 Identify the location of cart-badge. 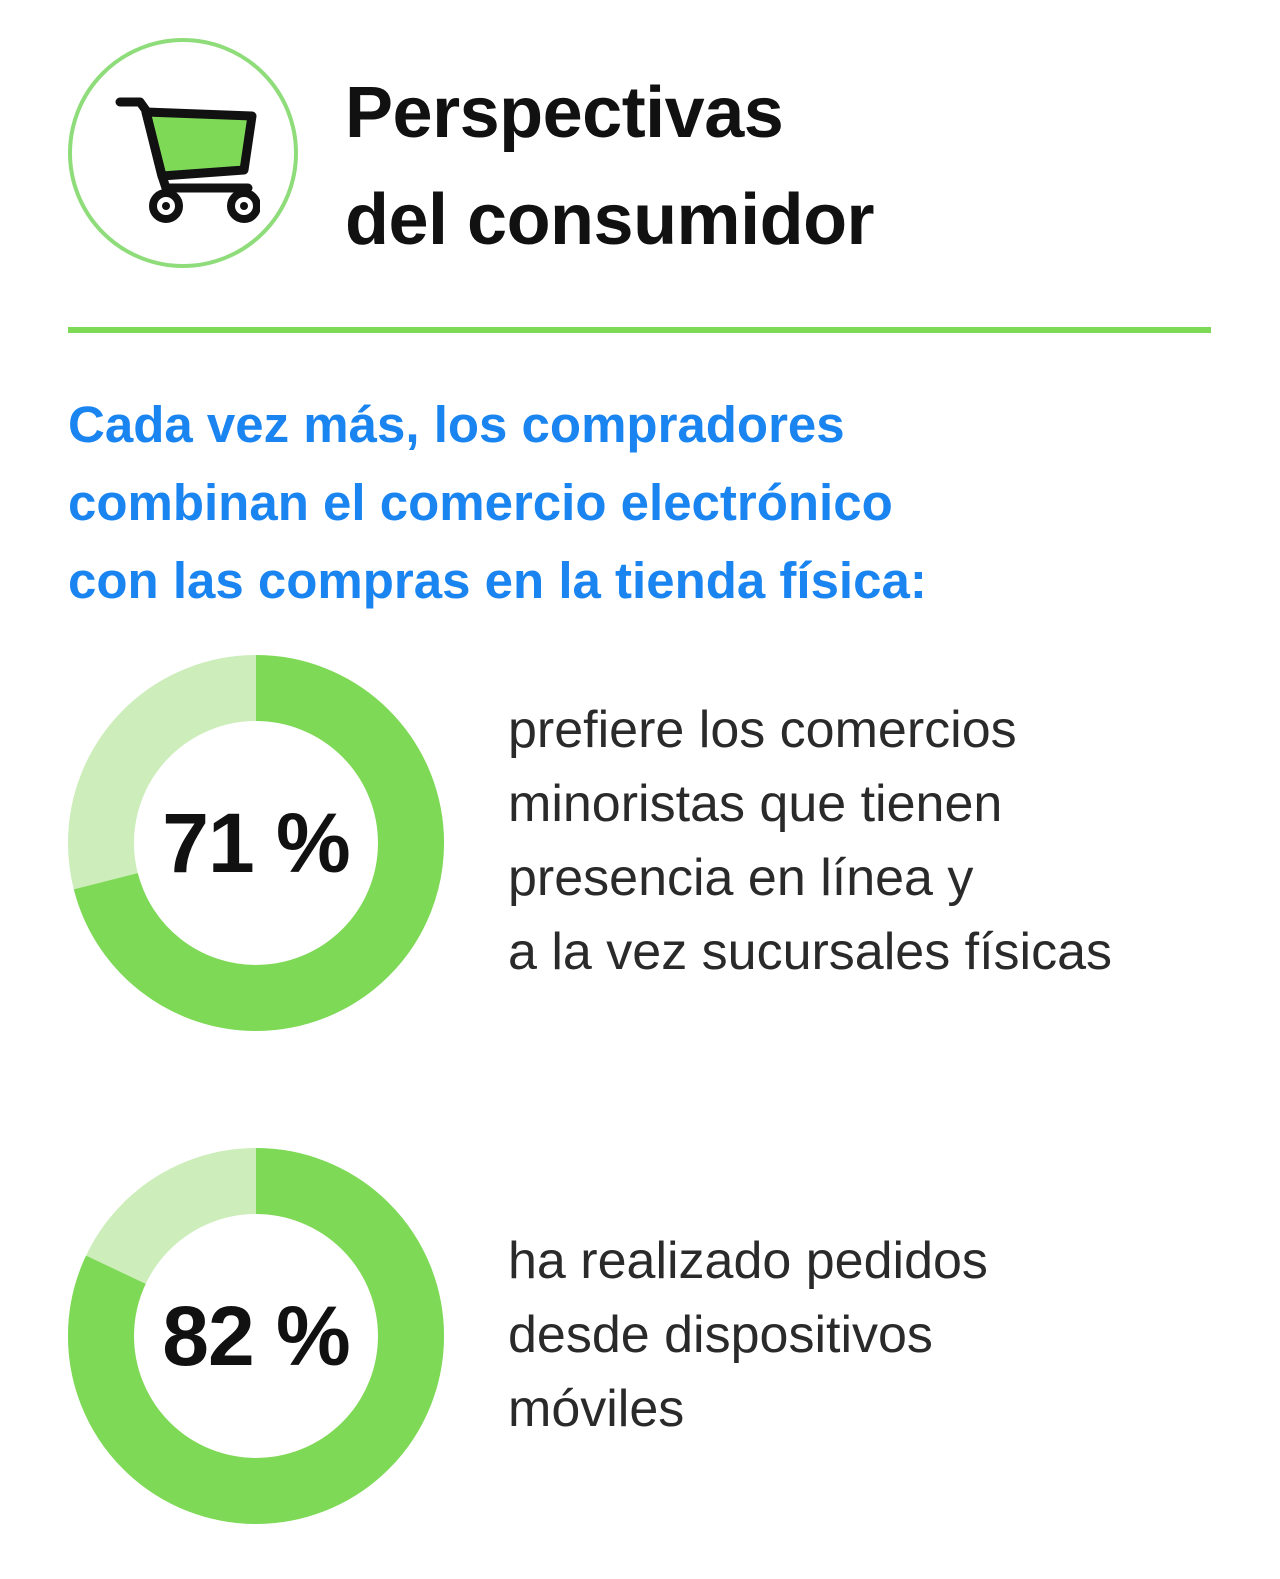
(183, 153).